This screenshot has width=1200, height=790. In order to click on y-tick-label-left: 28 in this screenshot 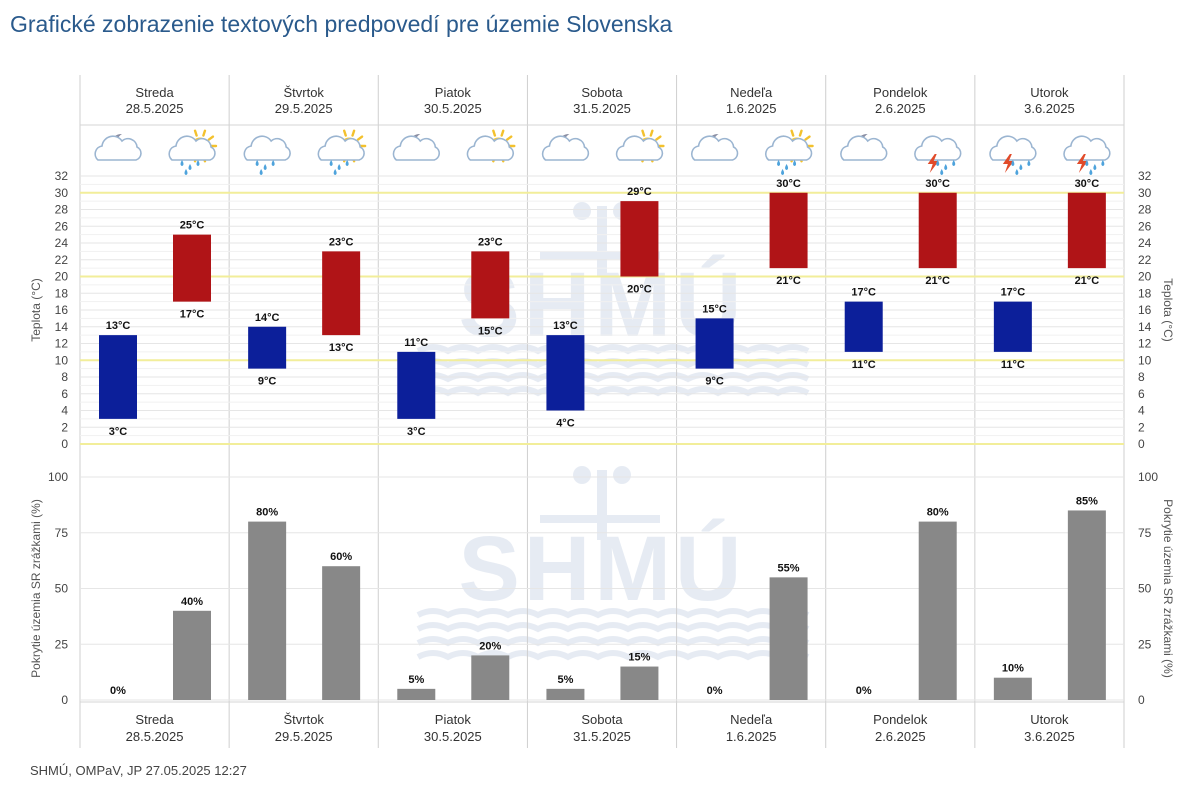, I will do `click(62, 210)`.